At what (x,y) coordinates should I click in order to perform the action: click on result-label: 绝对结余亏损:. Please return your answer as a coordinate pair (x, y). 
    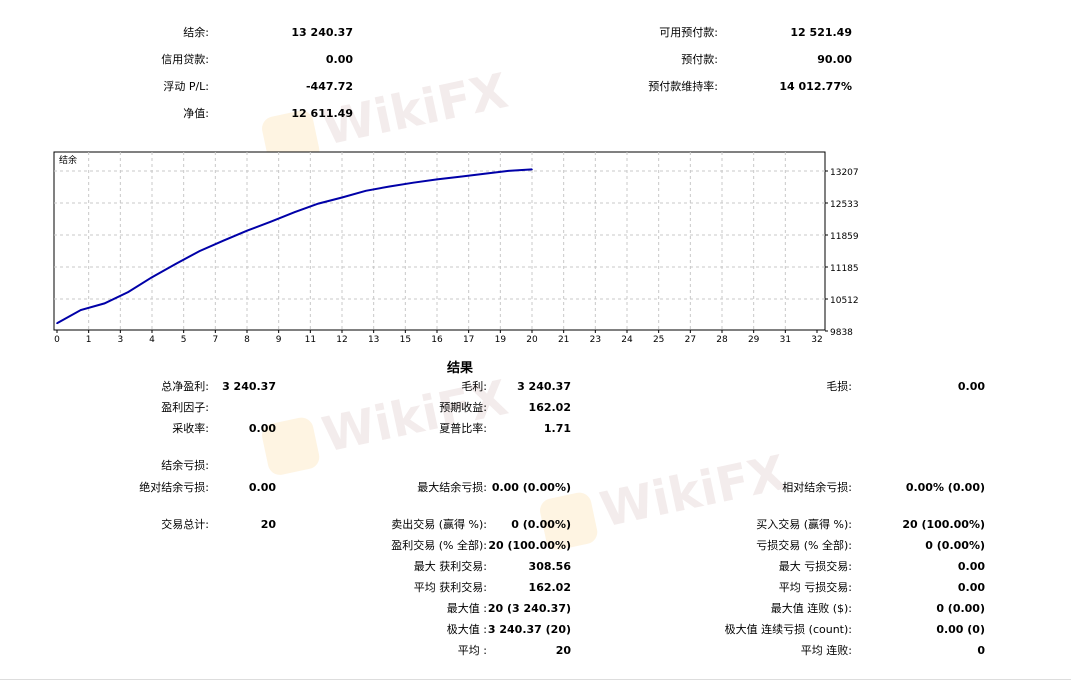
    Looking at the image, I should click on (174, 487).